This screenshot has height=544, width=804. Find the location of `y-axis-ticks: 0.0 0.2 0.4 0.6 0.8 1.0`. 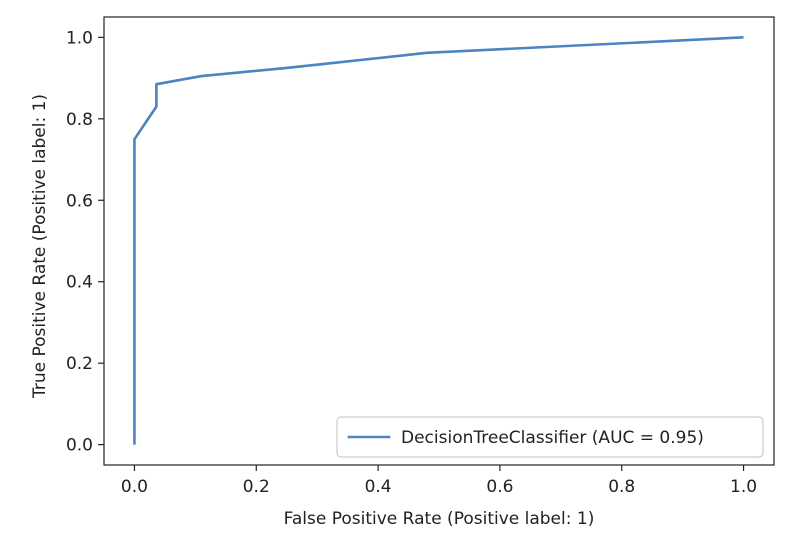

y-axis-ticks: 0.0 0.2 0.4 0.6 0.8 1.0 is located at coordinates (85, 242).